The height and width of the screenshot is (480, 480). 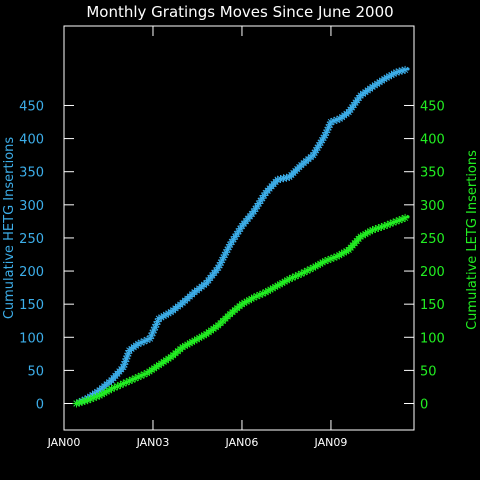 What do you see at coordinates (239, 12) in the screenshot?
I see `chart-title: Monthly Gratings Moves Since June 2000` at bounding box center [239, 12].